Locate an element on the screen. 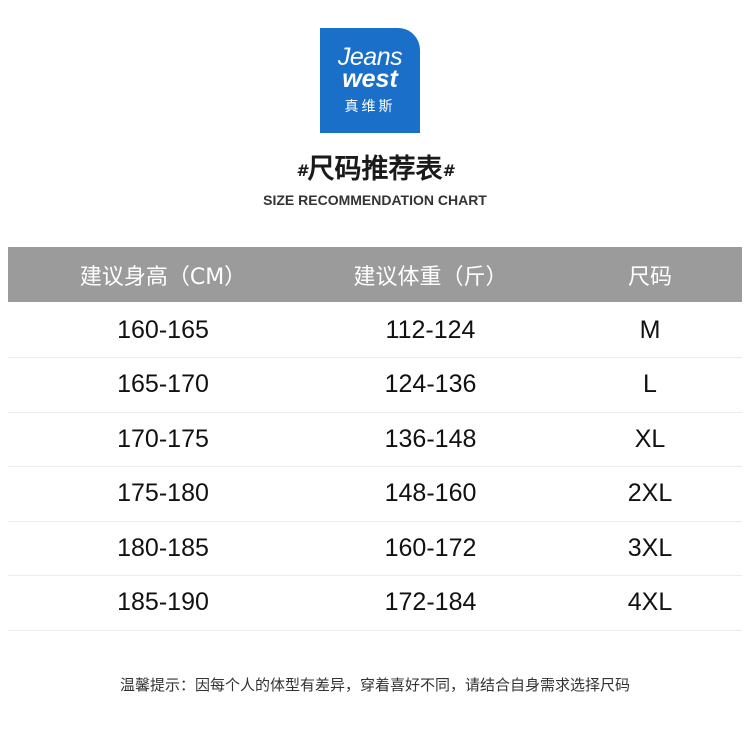 The width and height of the screenshot is (750, 750). table-row: 165-170 124-136 L is located at coordinates (375, 385).